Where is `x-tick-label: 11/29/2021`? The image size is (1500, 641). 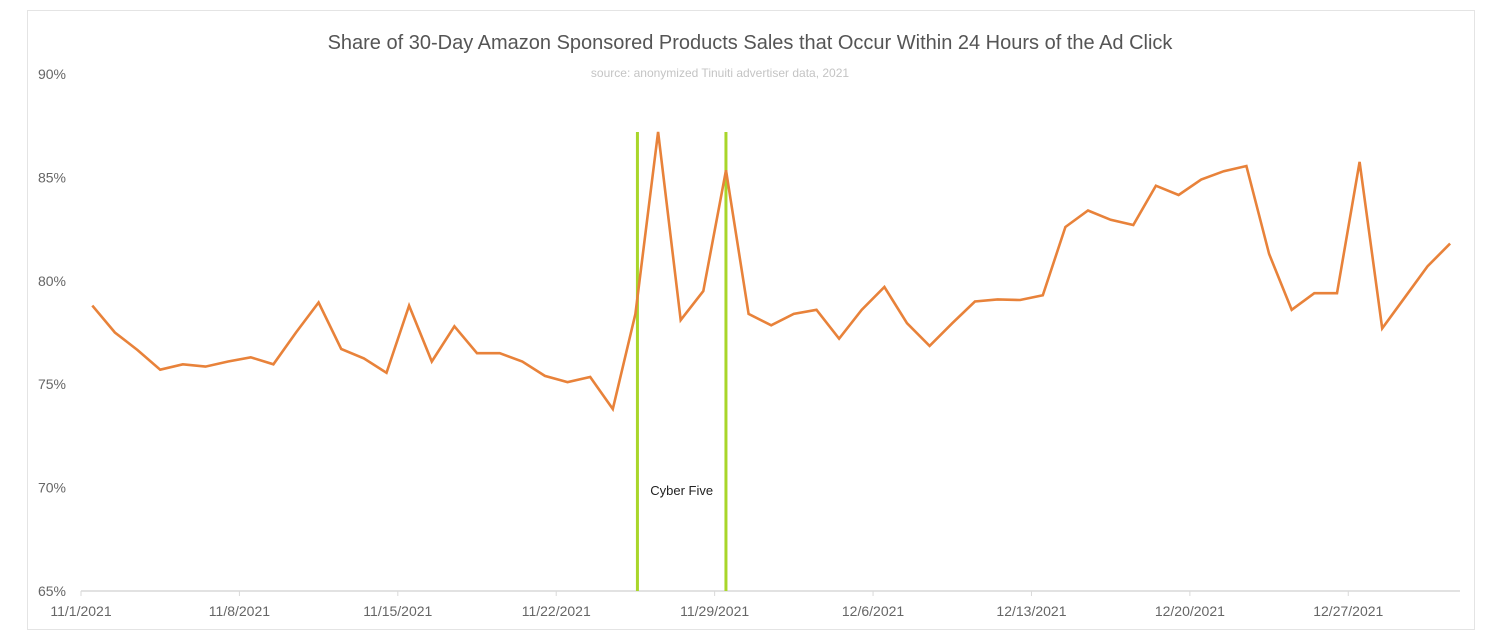 x-tick-label: 11/29/2021 is located at coordinates (714, 611).